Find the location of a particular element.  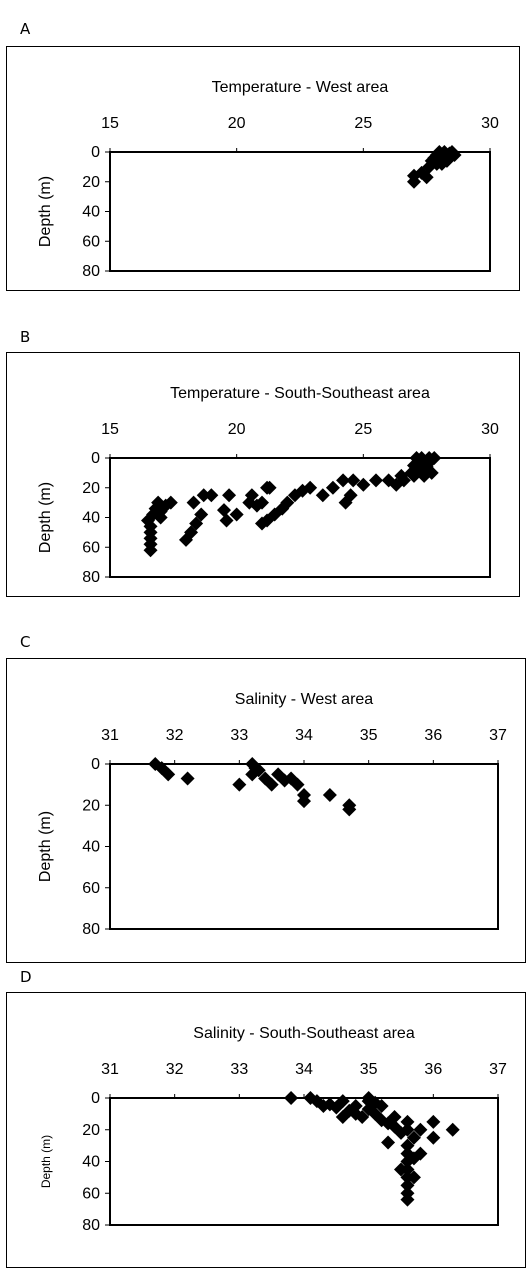

x-tick-label: 20 is located at coordinates (237, 429).